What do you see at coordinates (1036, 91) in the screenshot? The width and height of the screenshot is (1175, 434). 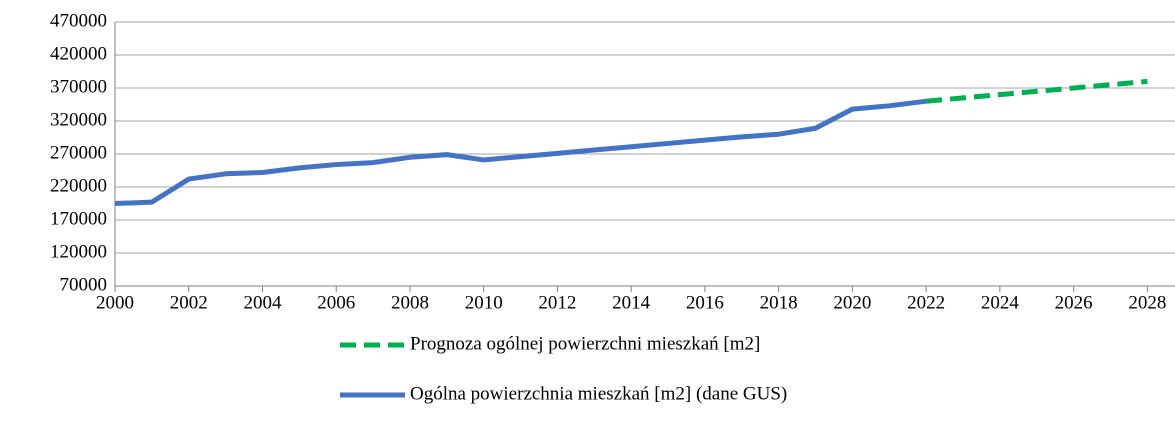 I see `series-line` at bounding box center [1036, 91].